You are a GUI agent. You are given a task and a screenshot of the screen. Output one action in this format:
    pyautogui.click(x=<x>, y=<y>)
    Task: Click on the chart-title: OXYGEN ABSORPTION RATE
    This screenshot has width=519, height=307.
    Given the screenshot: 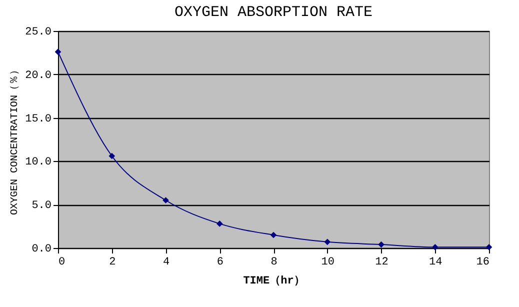 What is the action you would take?
    pyautogui.click(x=273, y=12)
    